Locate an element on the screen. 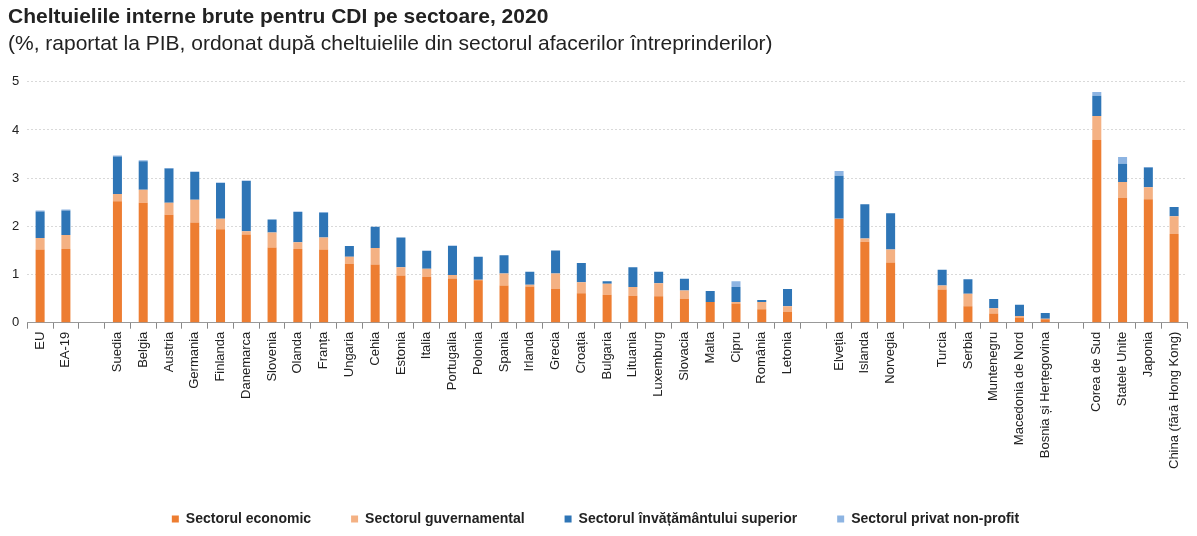 Image resolution: width=1197 pixels, height=536 pixels. x-tick-label: Belgia is located at coordinates (142, 349).